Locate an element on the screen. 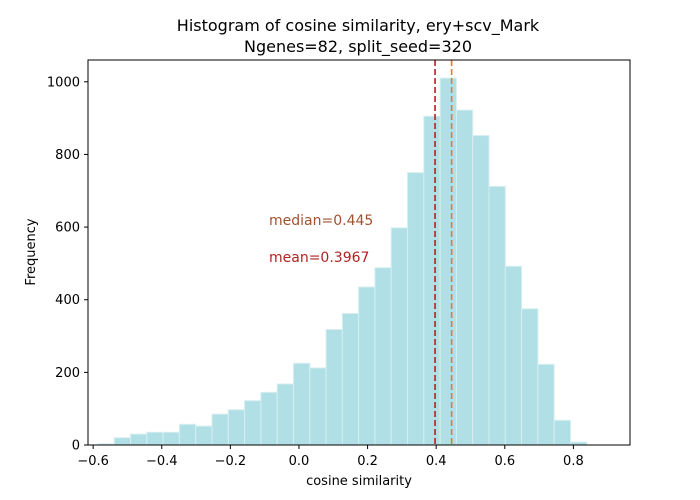 This screenshot has height=500, width=700. reference-lines is located at coordinates (443, 252).